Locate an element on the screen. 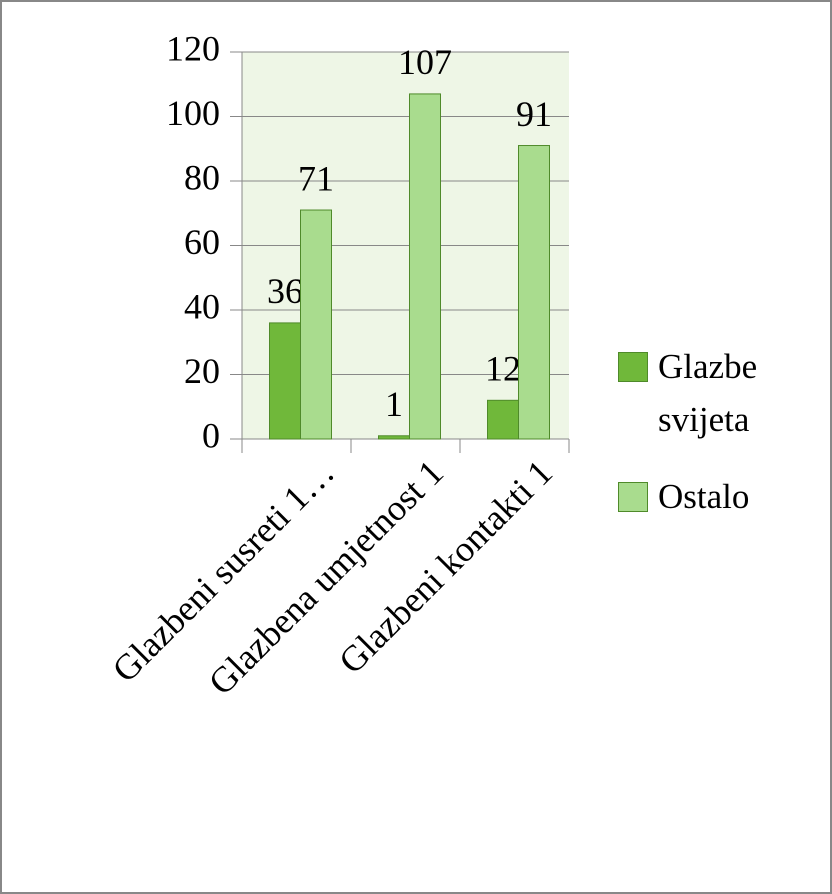  y-tick-label: 0 is located at coordinates (211, 435).